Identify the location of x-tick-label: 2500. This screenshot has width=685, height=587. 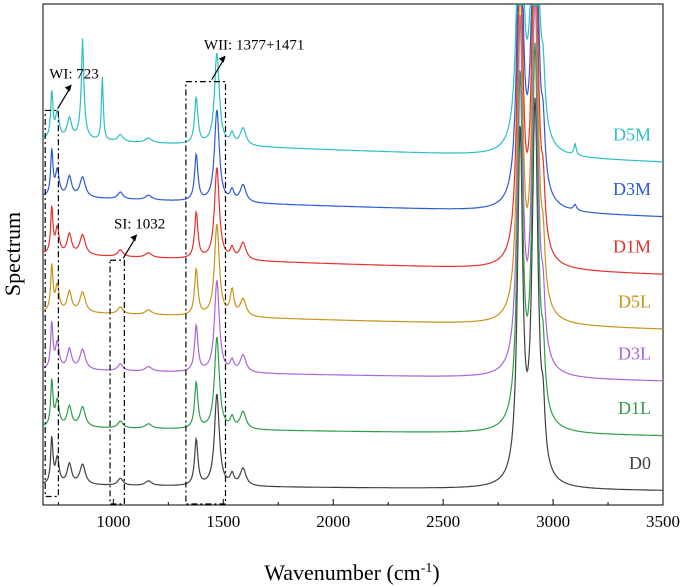
(443, 521).